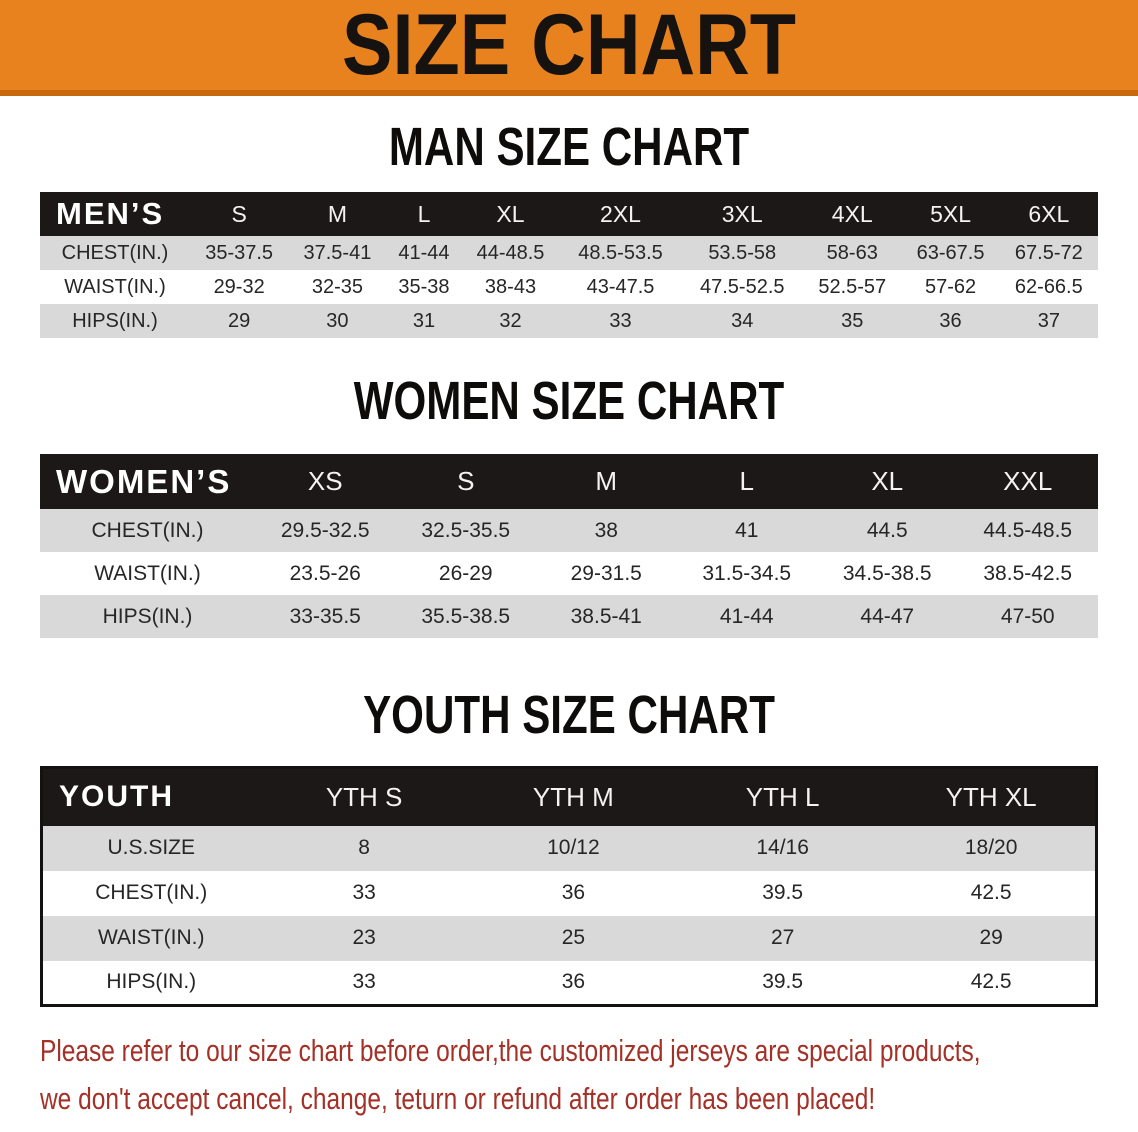  Describe the element at coordinates (465, 530) in the screenshot. I see `size-value-cell: 32.5-35.5` at that location.